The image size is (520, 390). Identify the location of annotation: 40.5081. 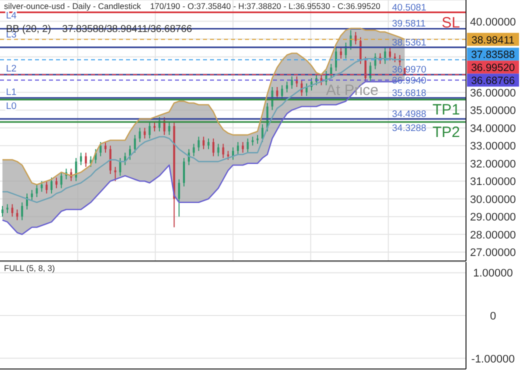
(409, 8).